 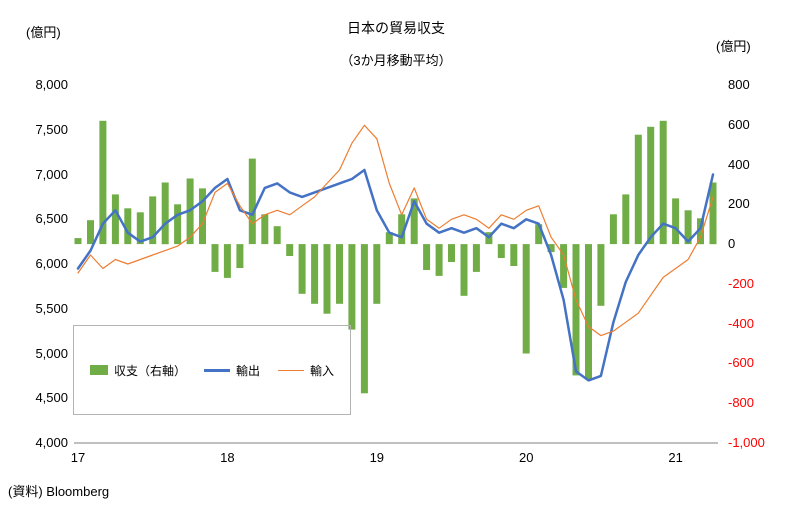 I want to click on x-axis-tick: 20, so click(x=526, y=457).